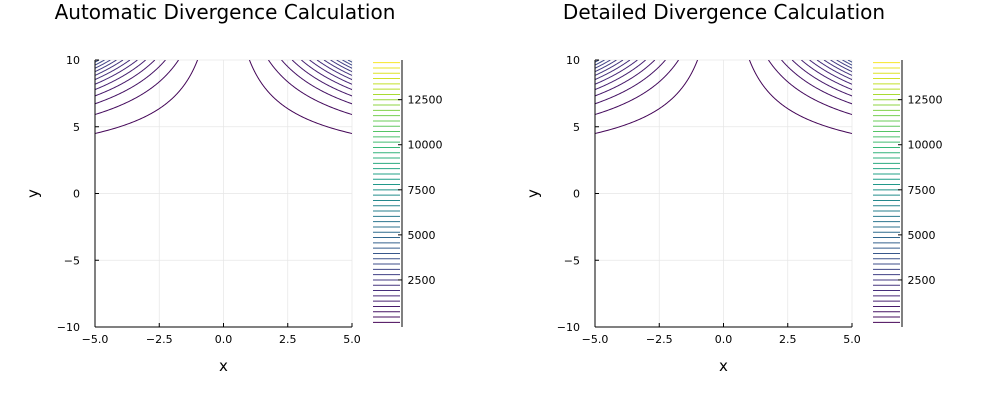  Describe the element at coordinates (73, 60) in the screenshot. I see `y-tick-label: 10` at that location.